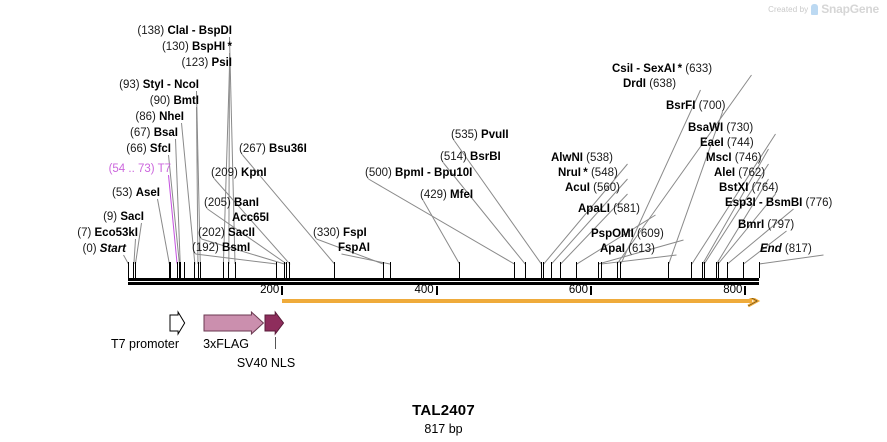 The width and height of the screenshot is (887, 442). Describe the element at coordinates (199, 31) in the screenshot. I see `enzyme-name: ClaI - BspDI` at that location.